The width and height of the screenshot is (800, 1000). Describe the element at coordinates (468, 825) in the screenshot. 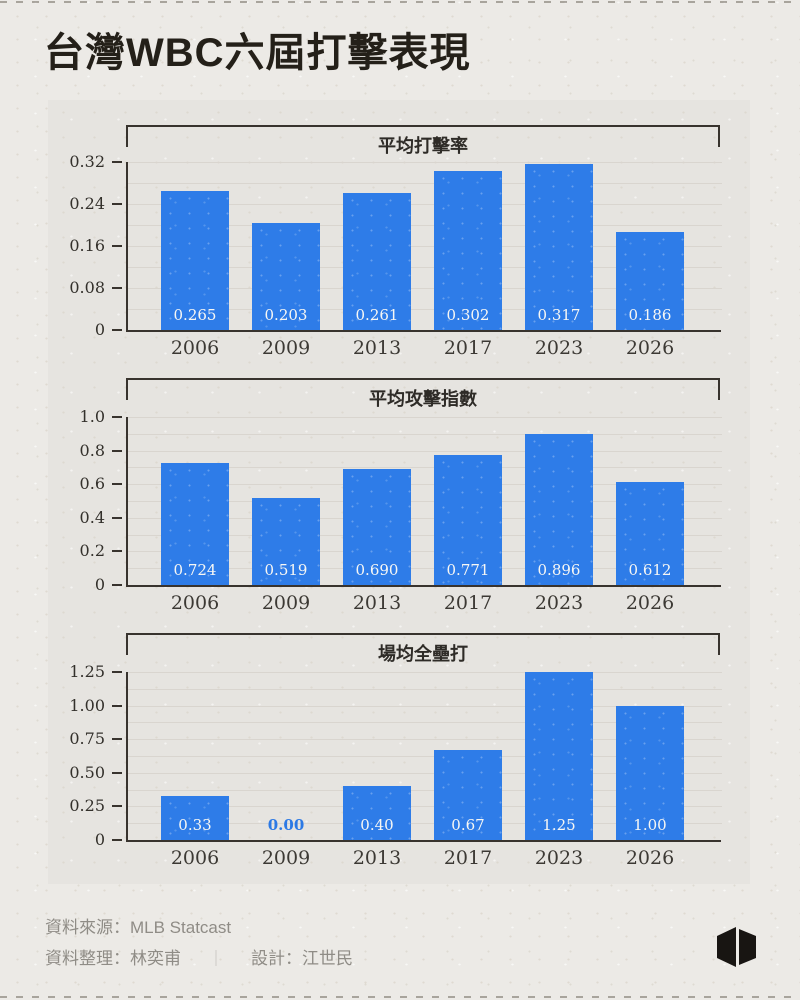

I see `bar-value-label: 0.67` at that location.